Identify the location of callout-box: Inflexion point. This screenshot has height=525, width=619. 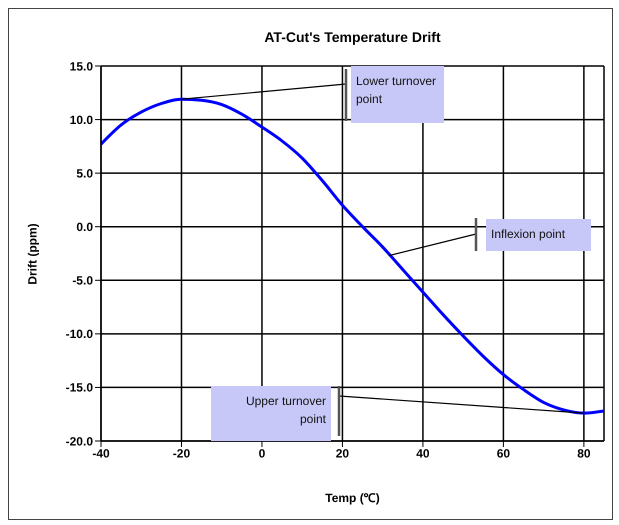
(538, 235).